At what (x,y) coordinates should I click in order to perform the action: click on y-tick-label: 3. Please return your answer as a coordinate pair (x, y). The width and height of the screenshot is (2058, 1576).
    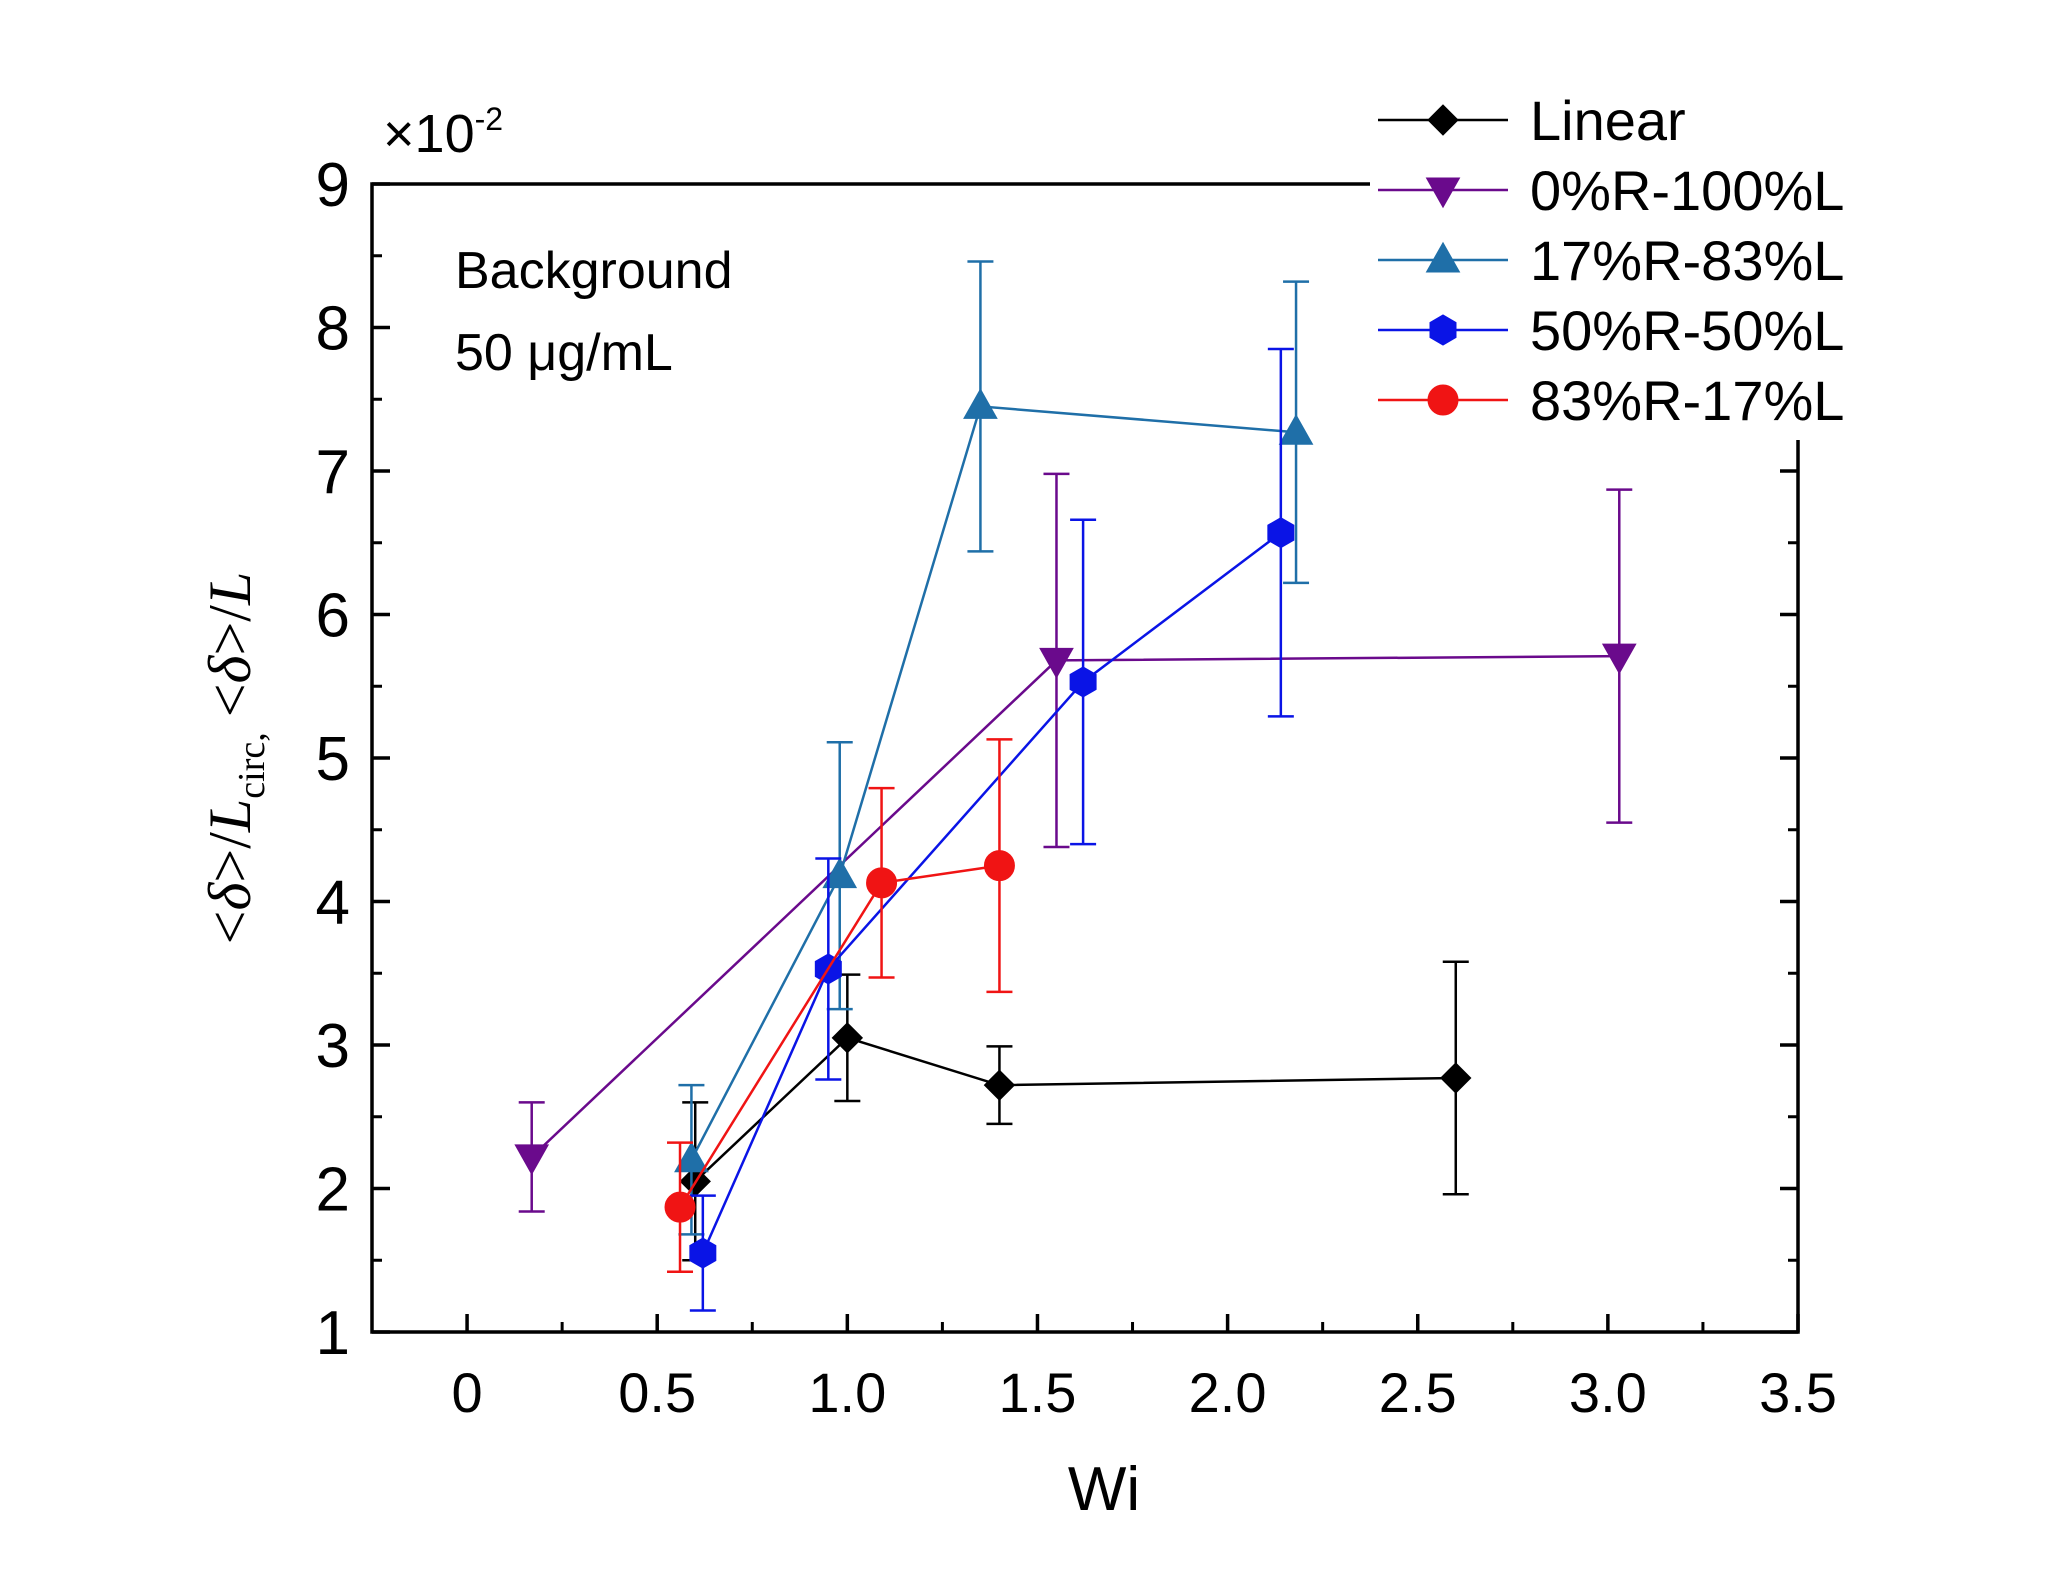
    Looking at the image, I should click on (333, 1046).